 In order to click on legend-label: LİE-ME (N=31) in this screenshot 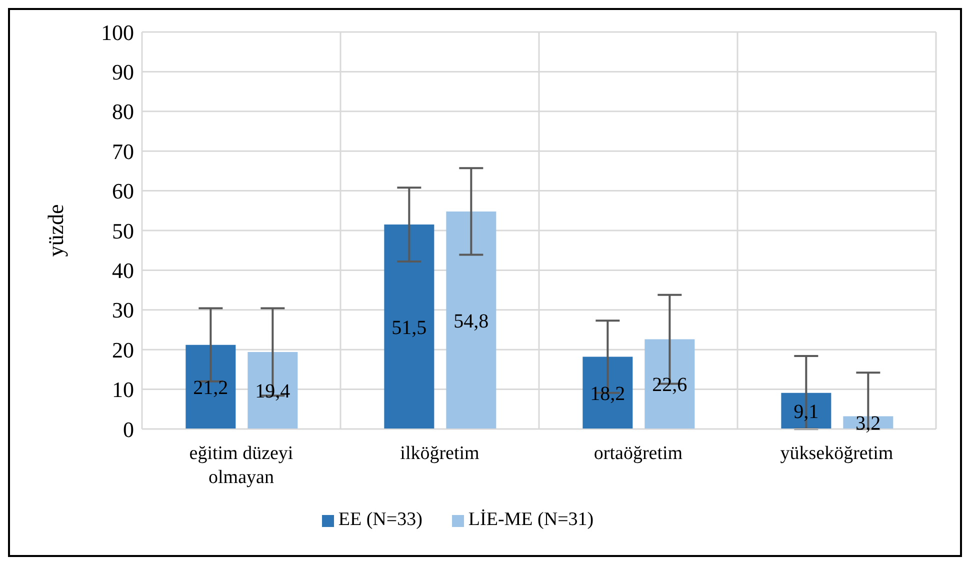, I will do `click(531, 519)`.